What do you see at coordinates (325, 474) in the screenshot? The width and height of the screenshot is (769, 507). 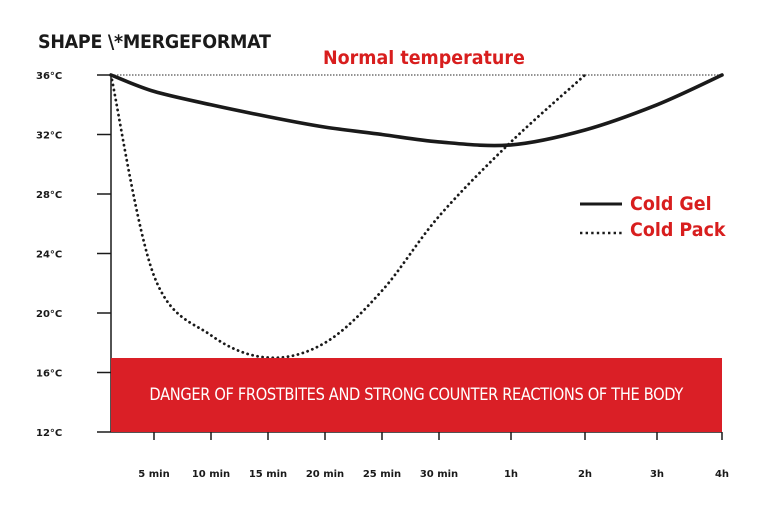 I see `x-tick-label: 20 min` at bounding box center [325, 474].